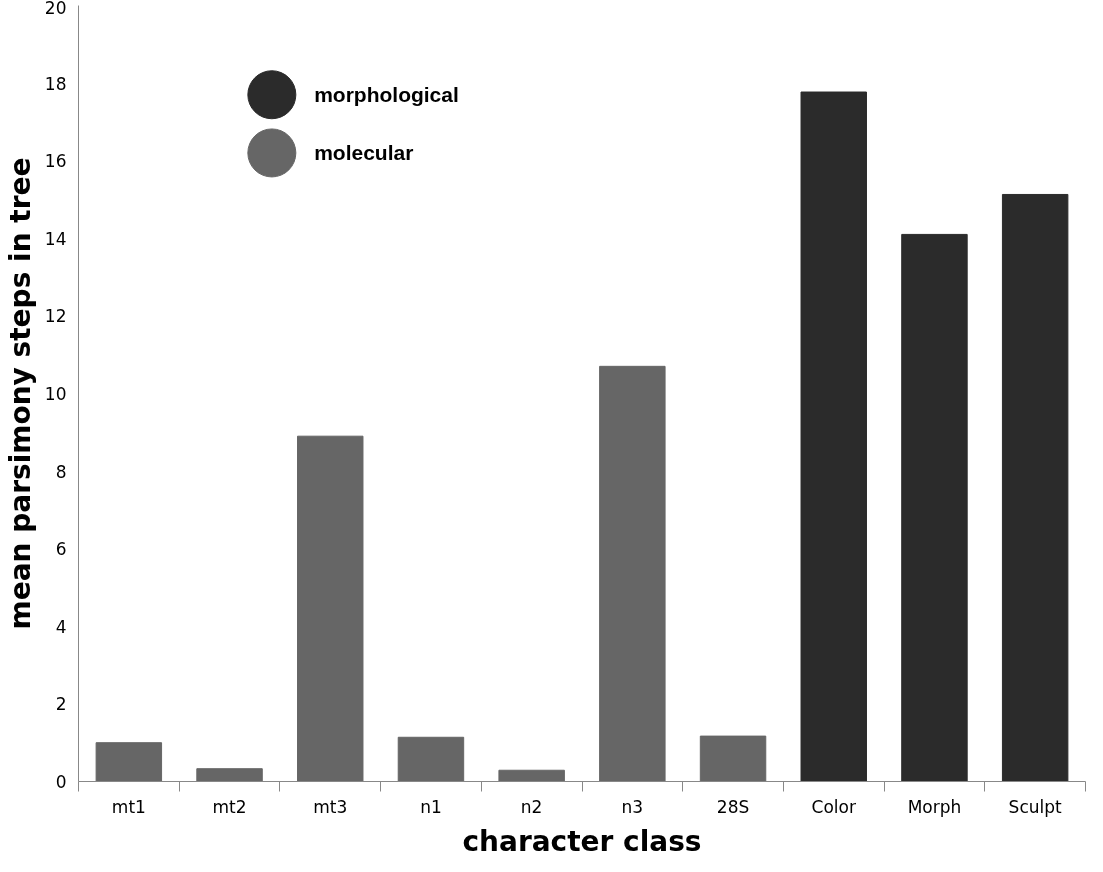 Image resolution: width=1103 pixels, height=872 pixels. I want to click on x-tick-label: 28S, so click(733, 806).